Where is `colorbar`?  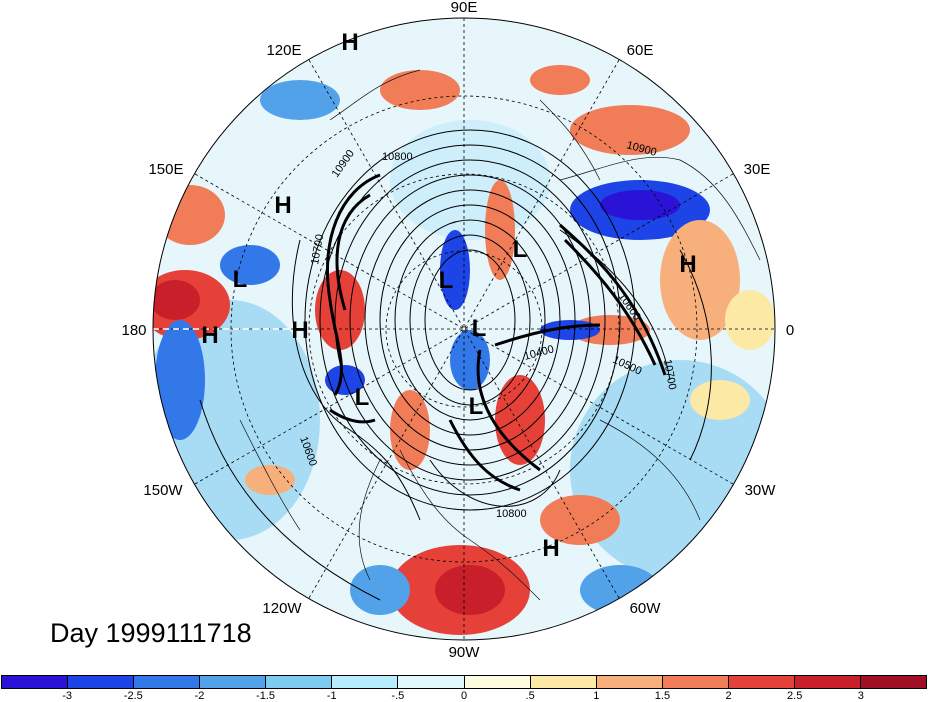
colorbar is located at coordinates (464, 682).